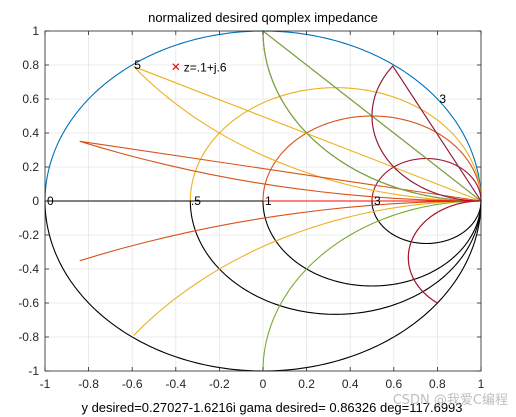 This screenshot has height=417, width=516. What do you see at coordinates (28, 337) in the screenshot?
I see `y-tick-label: -0.8` at bounding box center [28, 337].